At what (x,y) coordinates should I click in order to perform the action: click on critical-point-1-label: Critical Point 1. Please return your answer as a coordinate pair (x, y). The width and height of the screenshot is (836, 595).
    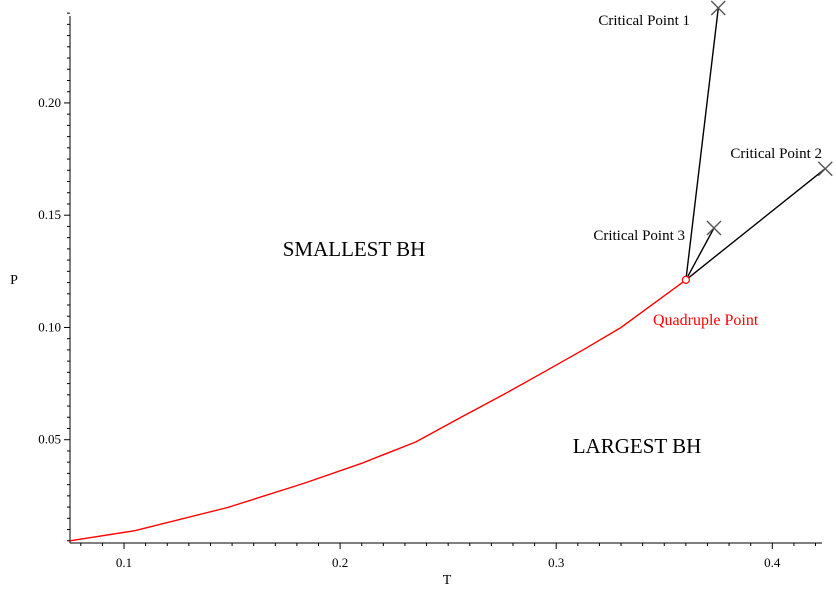
    Looking at the image, I should click on (644, 21).